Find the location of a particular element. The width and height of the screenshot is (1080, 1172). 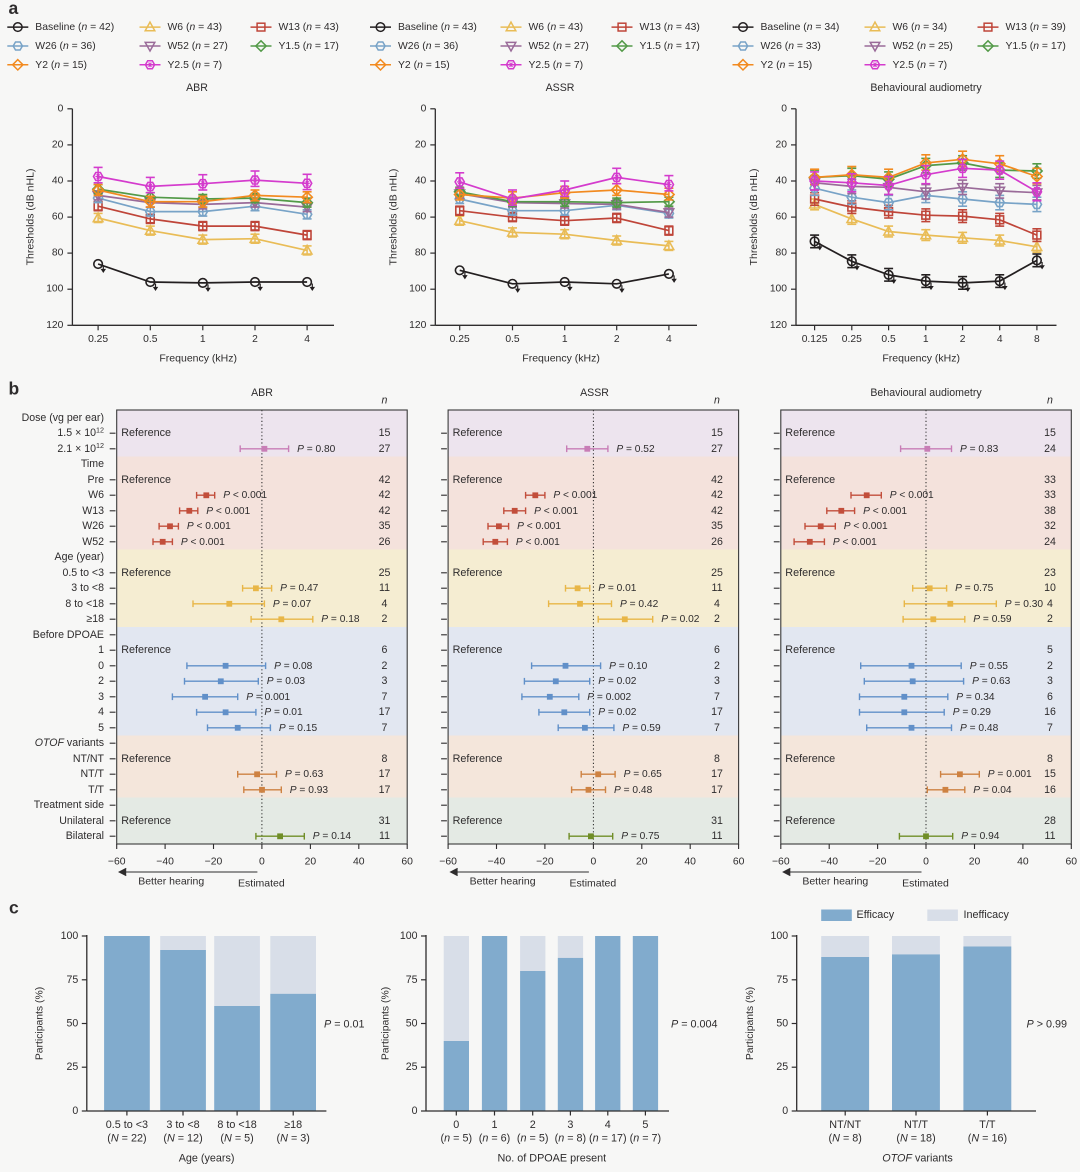

svg-text: 1 is located at coordinates (203, 339).